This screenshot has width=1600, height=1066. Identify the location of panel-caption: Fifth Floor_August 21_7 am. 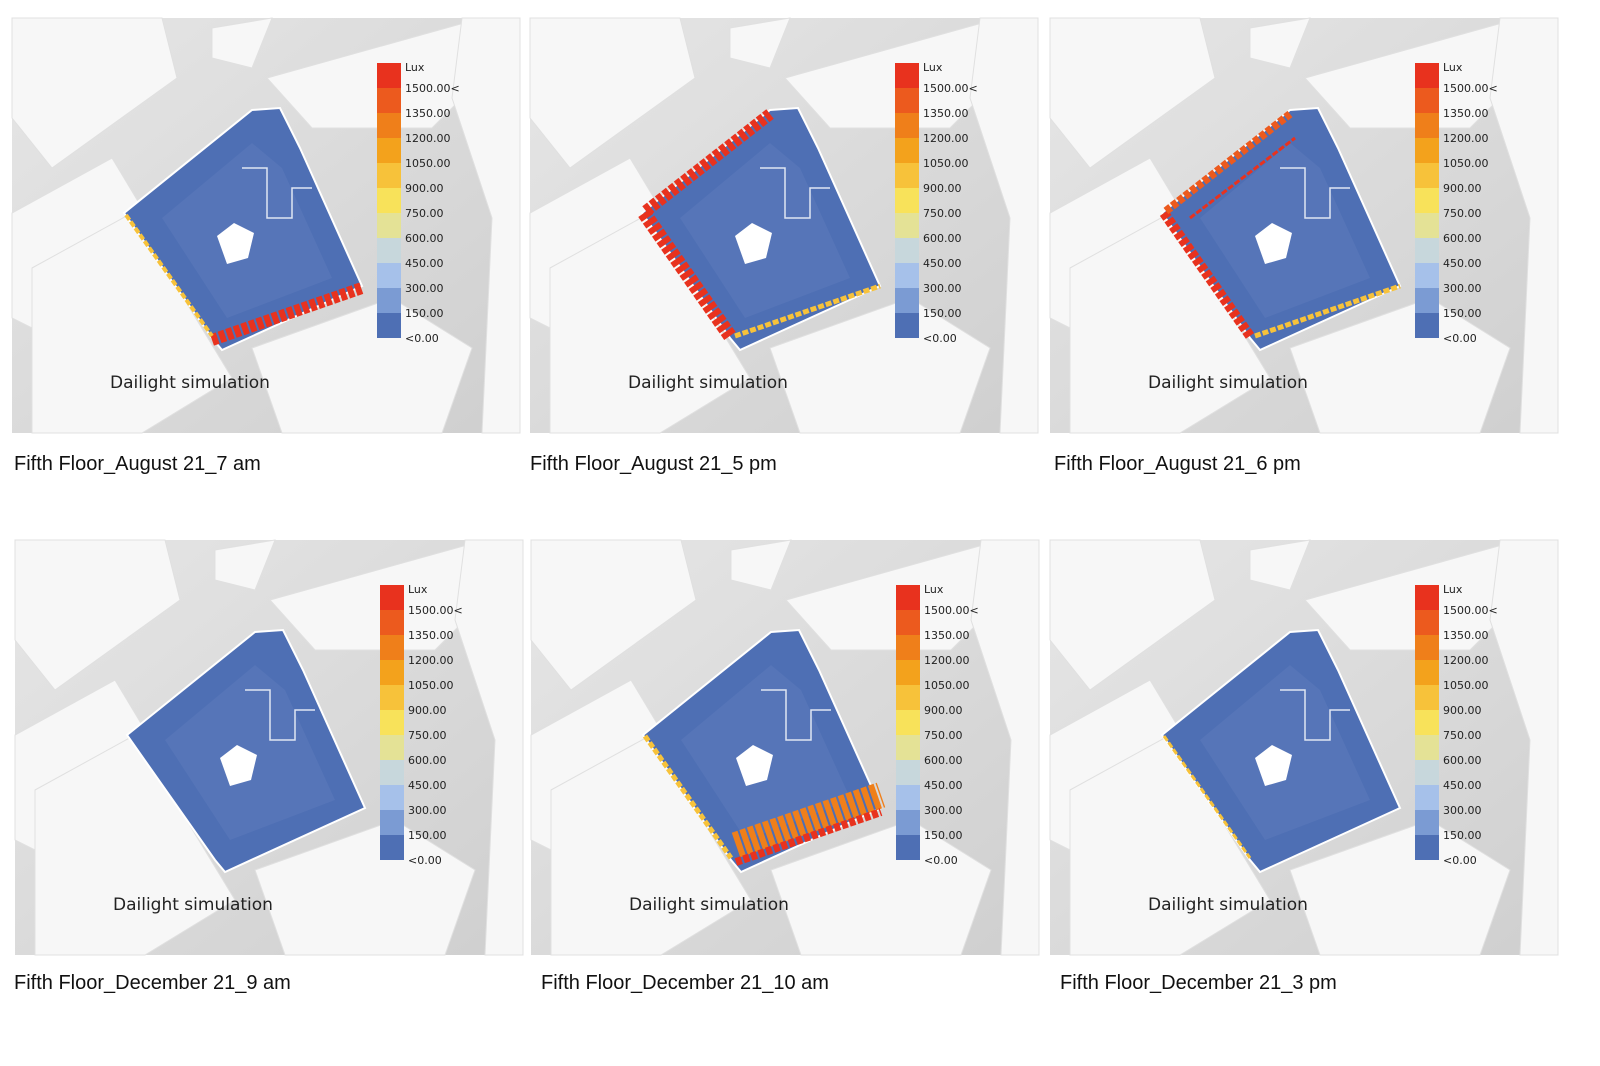
(137, 464).